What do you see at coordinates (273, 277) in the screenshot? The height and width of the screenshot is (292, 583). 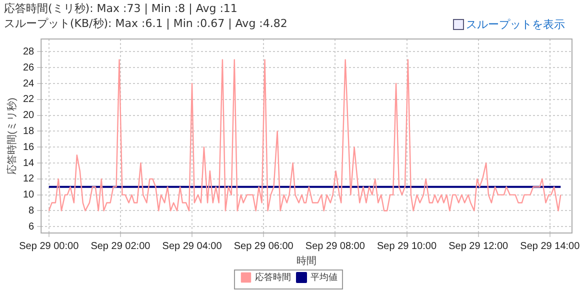 I see `legend-label: 応答時間` at bounding box center [273, 277].